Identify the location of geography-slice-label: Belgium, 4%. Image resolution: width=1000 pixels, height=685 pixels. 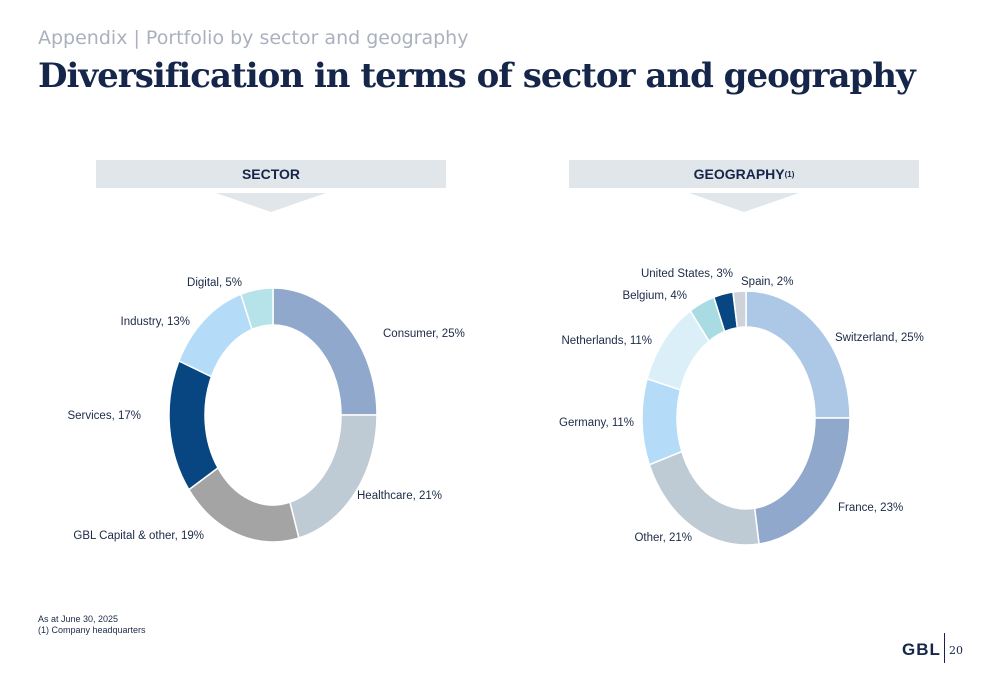
(654, 296).